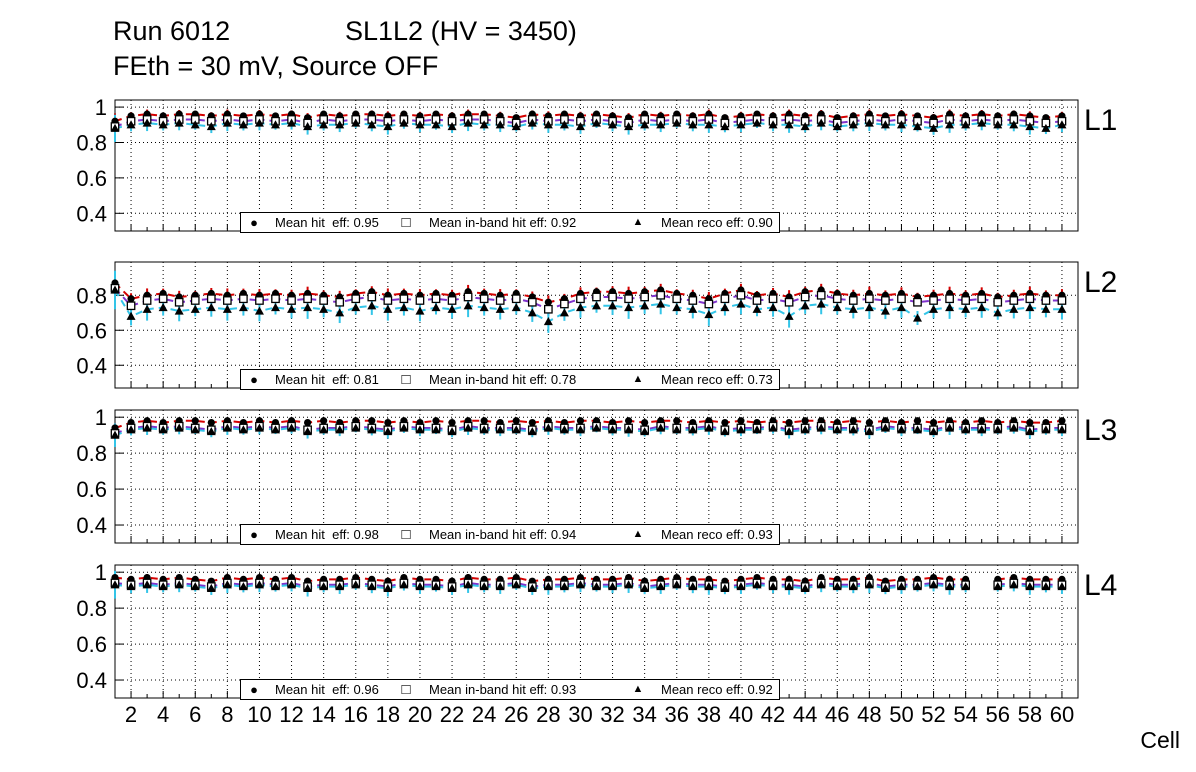 This screenshot has width=1196, height=772. Describe the element at coordinates (420, 714) in the screenshot. I see `svg-text: 20` at that location.